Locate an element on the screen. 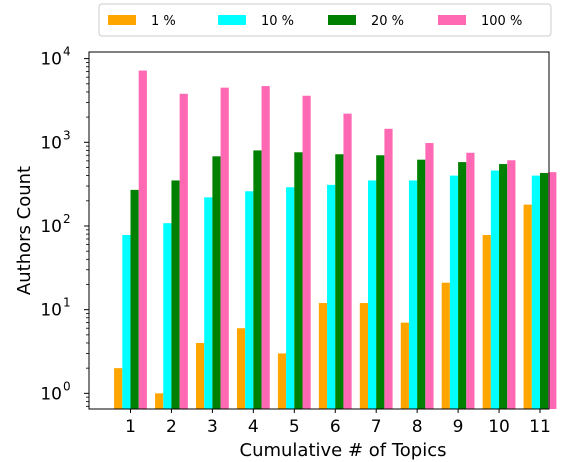 This screenshot has width=562, height=462. x-tick-label: 7 is located at coordinates (376, 427).